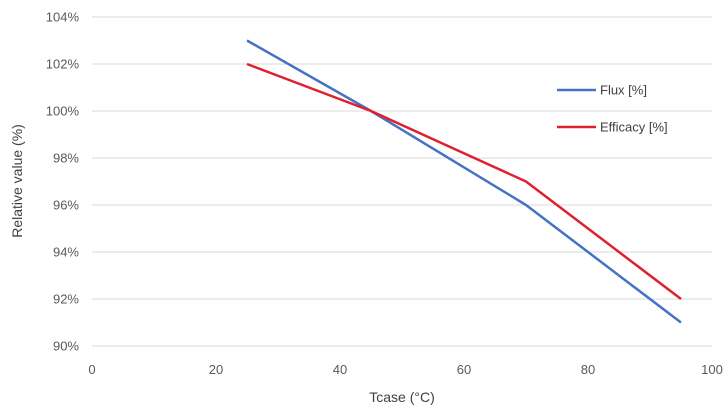 The width and height of the screenshot is (728, 411). Describe the element at coordinates (634, 127) in the screenshot. I see `legend-label: Efficacy [%]` at that location.